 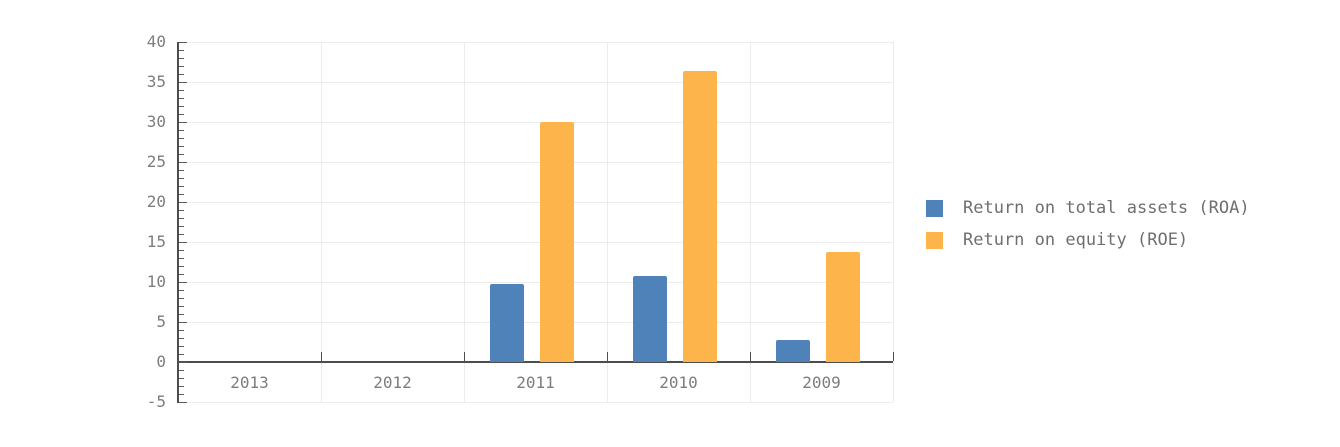 I want to click on x-axis-label-2012: 2012, so click(x=392, y=382).